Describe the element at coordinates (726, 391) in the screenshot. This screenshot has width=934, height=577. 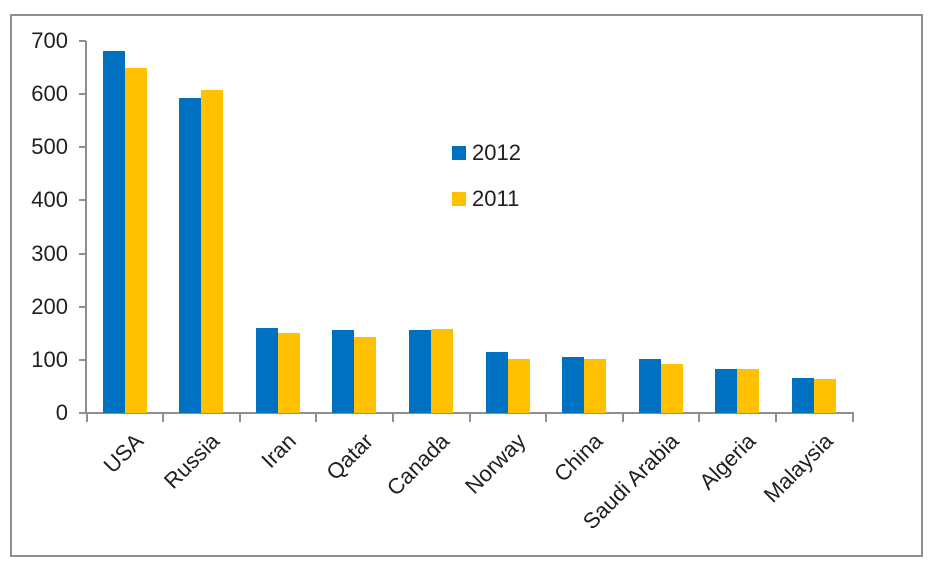
I see `bar-algeria-2012` at that location.